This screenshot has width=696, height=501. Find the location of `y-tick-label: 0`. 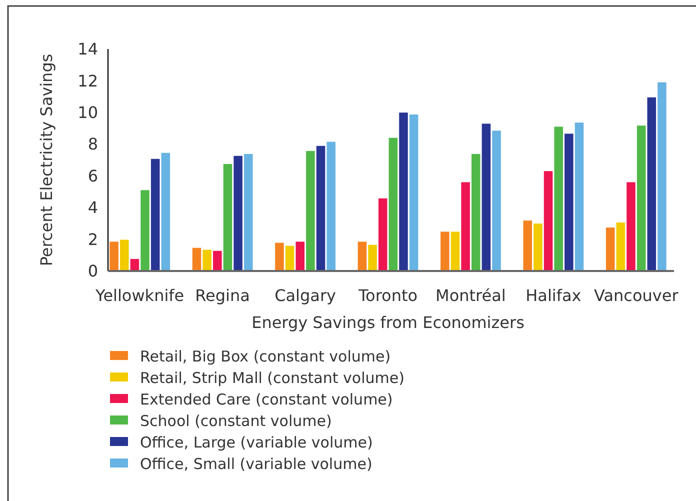

y-tick-label: 0 is located at coordinates (93, 271).